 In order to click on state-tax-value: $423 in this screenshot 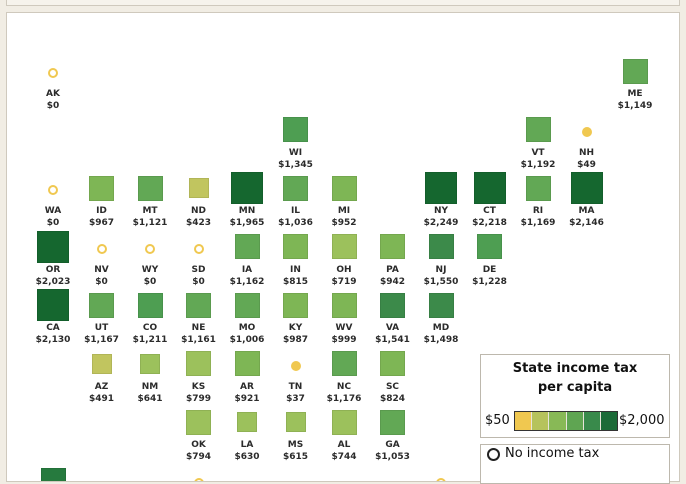, I will do `click(198, 223)`.